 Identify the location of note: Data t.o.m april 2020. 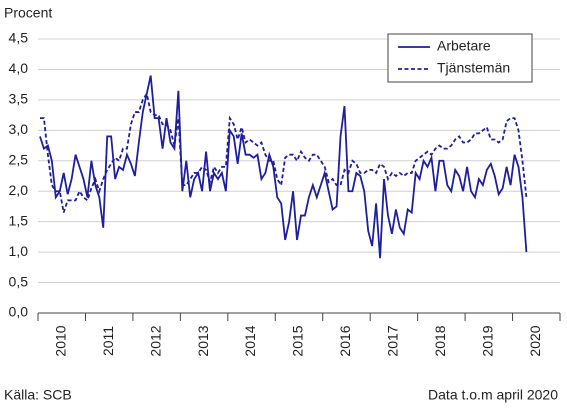
(493, 395).